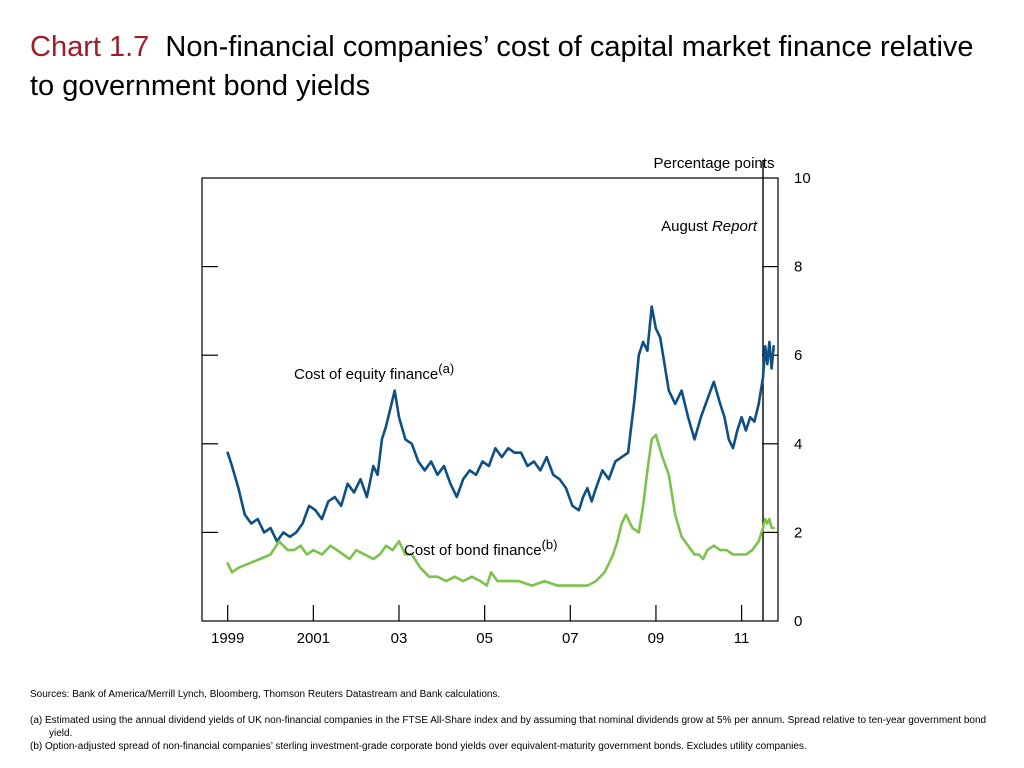  Describe the element at coordinates (313, 638) in the screenshot. I see `x-tick-label: 2001` at that location.